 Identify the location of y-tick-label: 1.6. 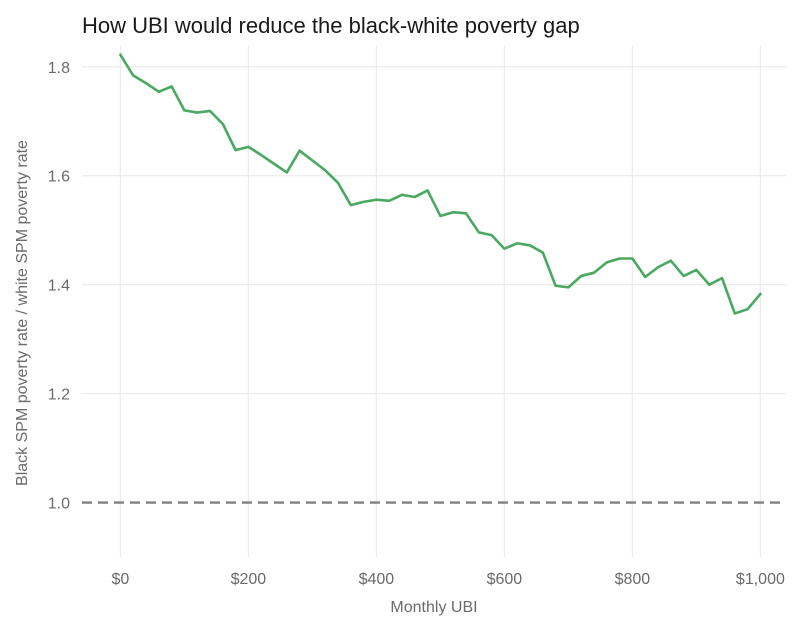
(59, 177).